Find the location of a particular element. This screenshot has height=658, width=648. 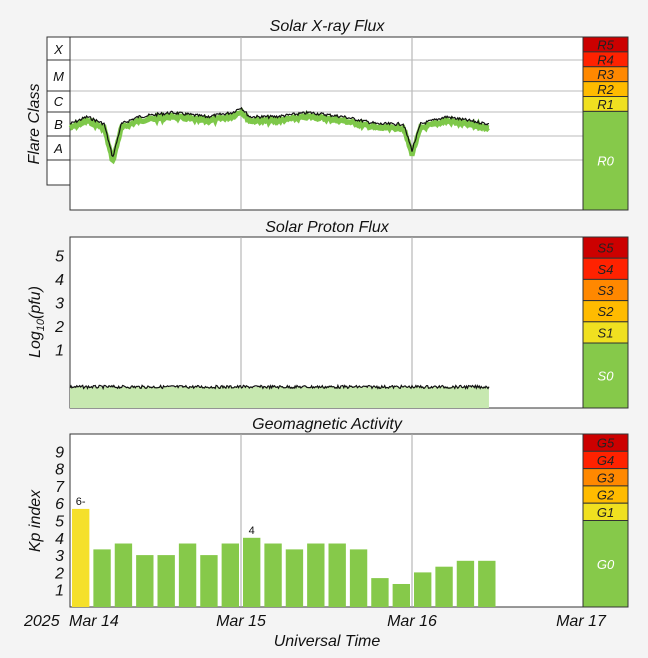

proton-grid is located at coordinates (326, 322).